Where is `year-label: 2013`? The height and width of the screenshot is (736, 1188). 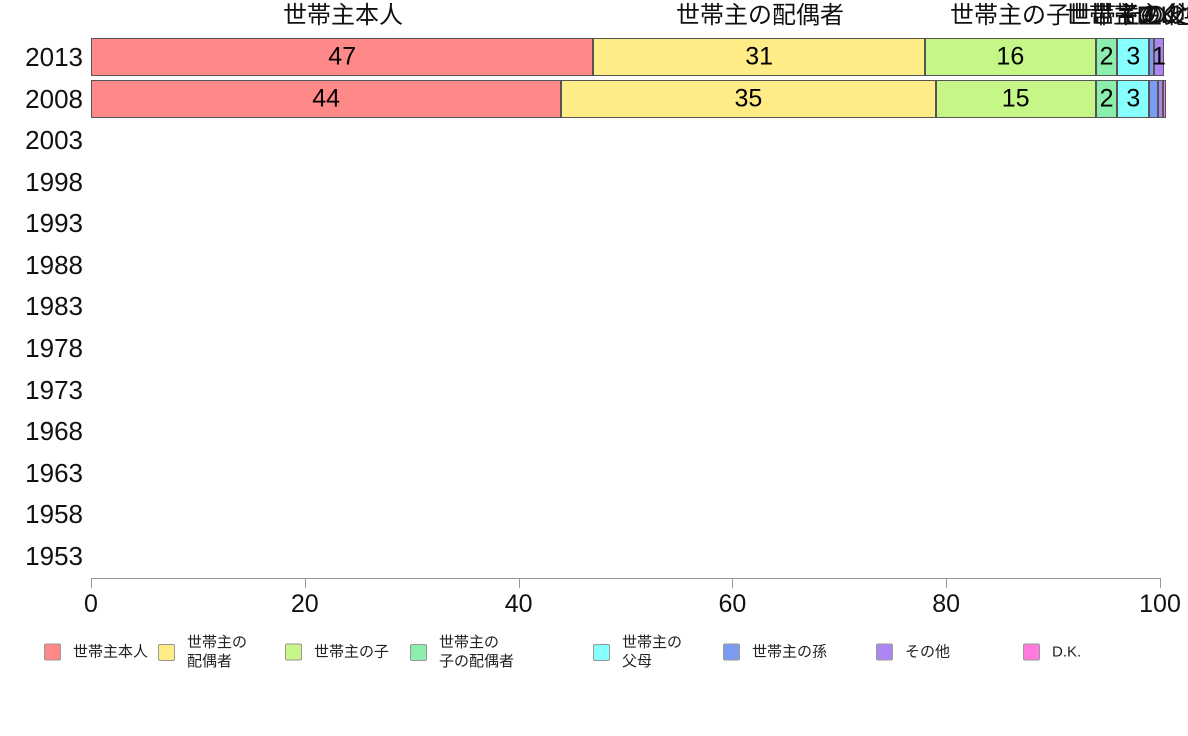
year-label: 2013 is located at coordinates (54, 57).